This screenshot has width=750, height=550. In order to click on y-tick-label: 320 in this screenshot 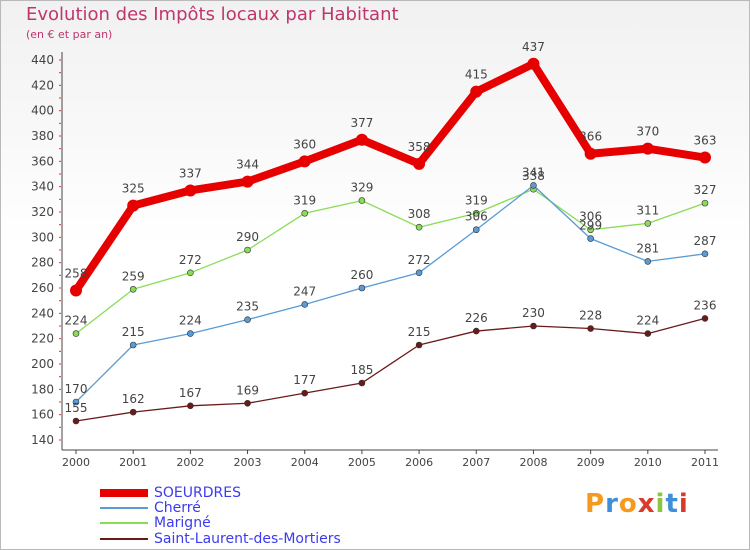, I will do `click(42, 212)`.